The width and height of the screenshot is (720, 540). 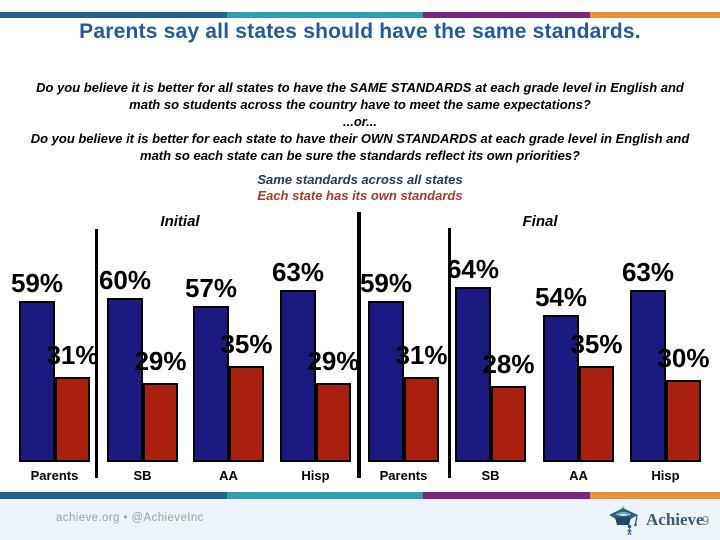 I want to click on top-accent-strip, so click(x=360, y=15).